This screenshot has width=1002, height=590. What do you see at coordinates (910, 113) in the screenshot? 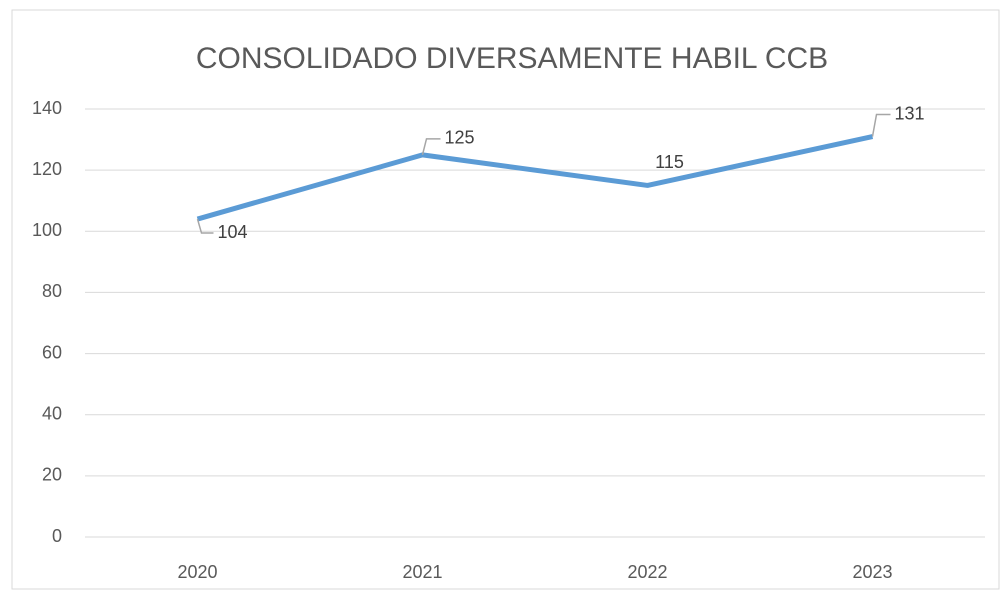
I see `data-label: 131` at bounding box center [910, 113].